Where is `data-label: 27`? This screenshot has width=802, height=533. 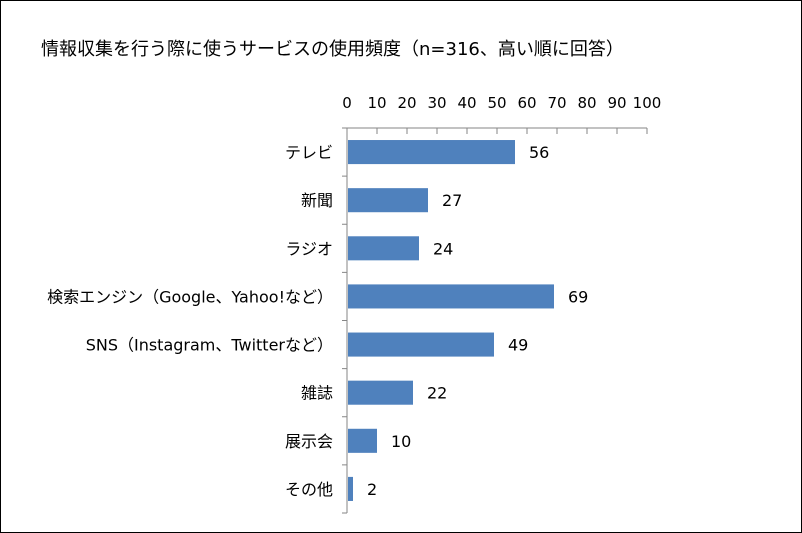
data-label: 27 is located at coordinates (452, 200).